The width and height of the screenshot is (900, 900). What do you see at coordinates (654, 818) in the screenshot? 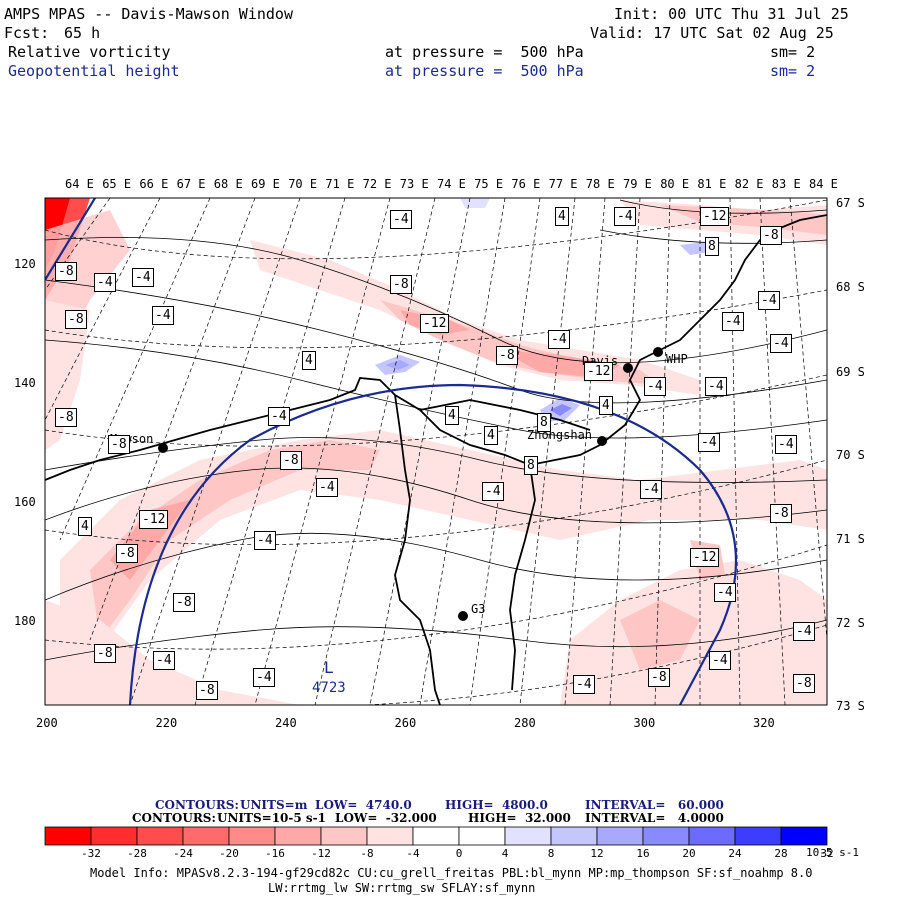
I see `vort-contours-interval: INTERVAL= 4.0000` at bounding box center [654, 818].